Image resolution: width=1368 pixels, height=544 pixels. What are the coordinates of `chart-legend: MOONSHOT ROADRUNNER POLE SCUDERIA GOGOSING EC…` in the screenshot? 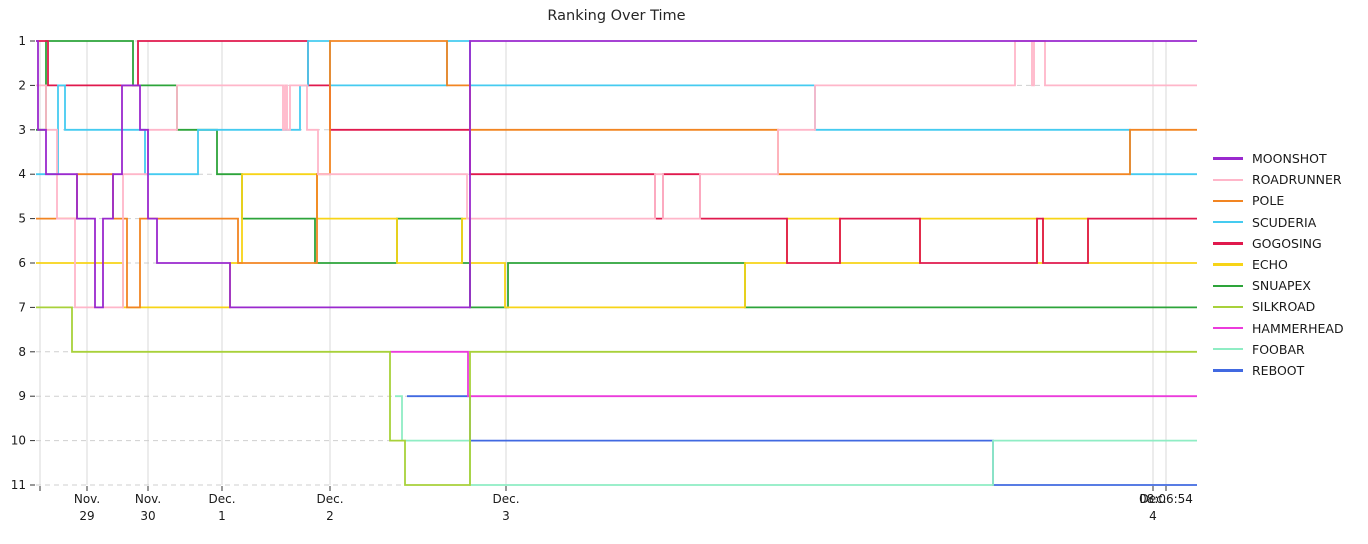 It's located at (1278, 264).